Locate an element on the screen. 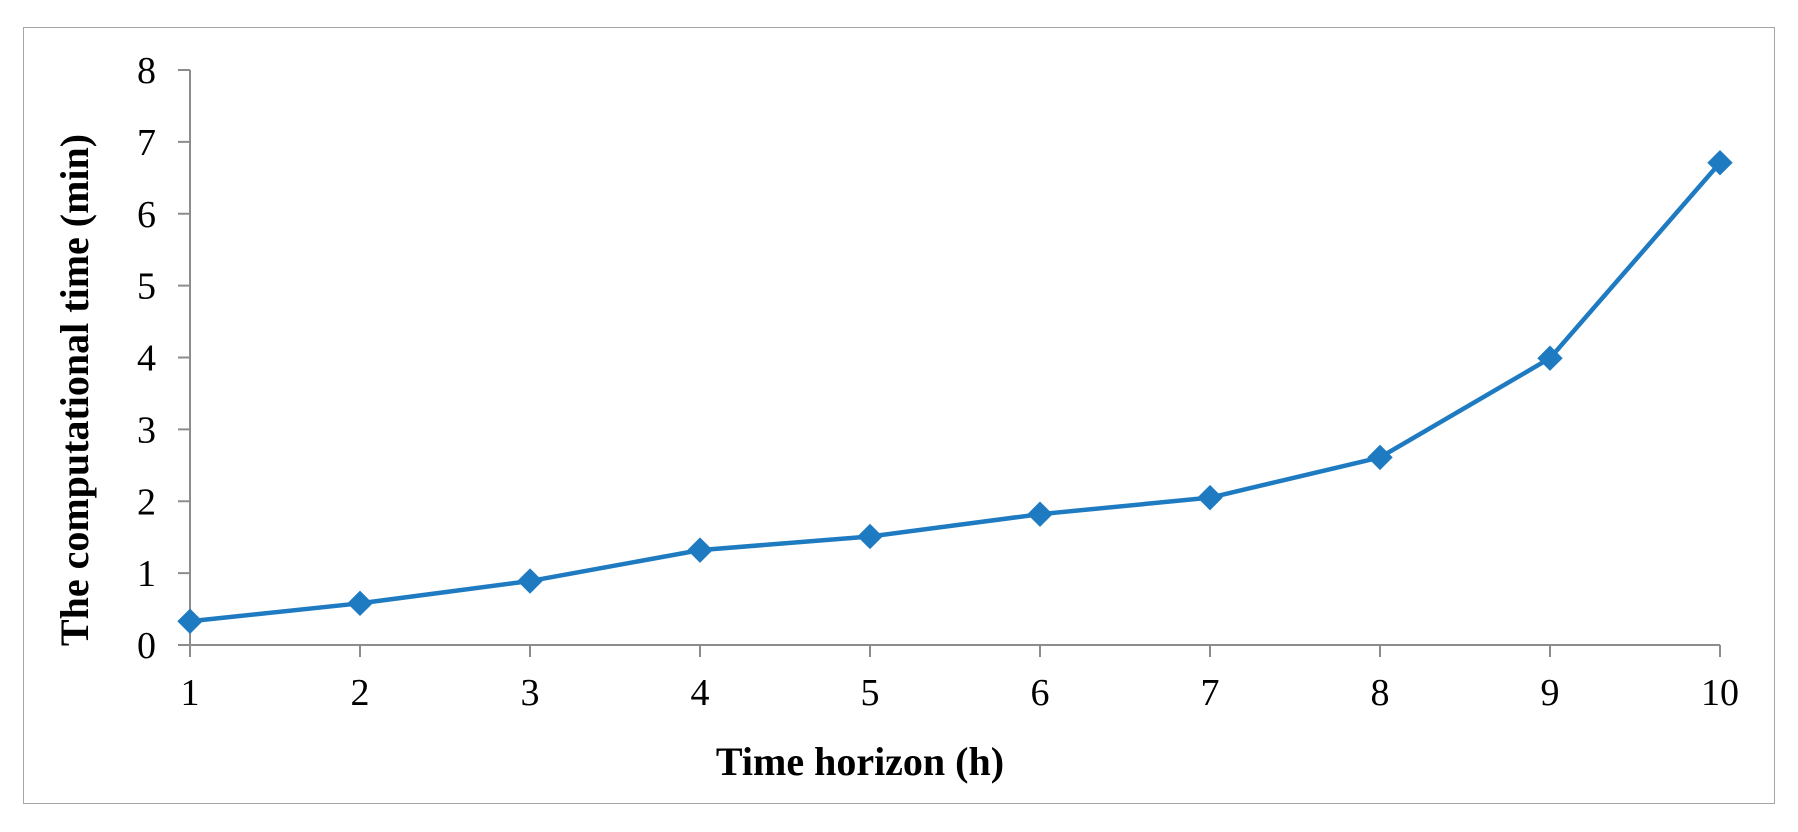  y-tick-label: 1 is located at coordinates (146, 574).